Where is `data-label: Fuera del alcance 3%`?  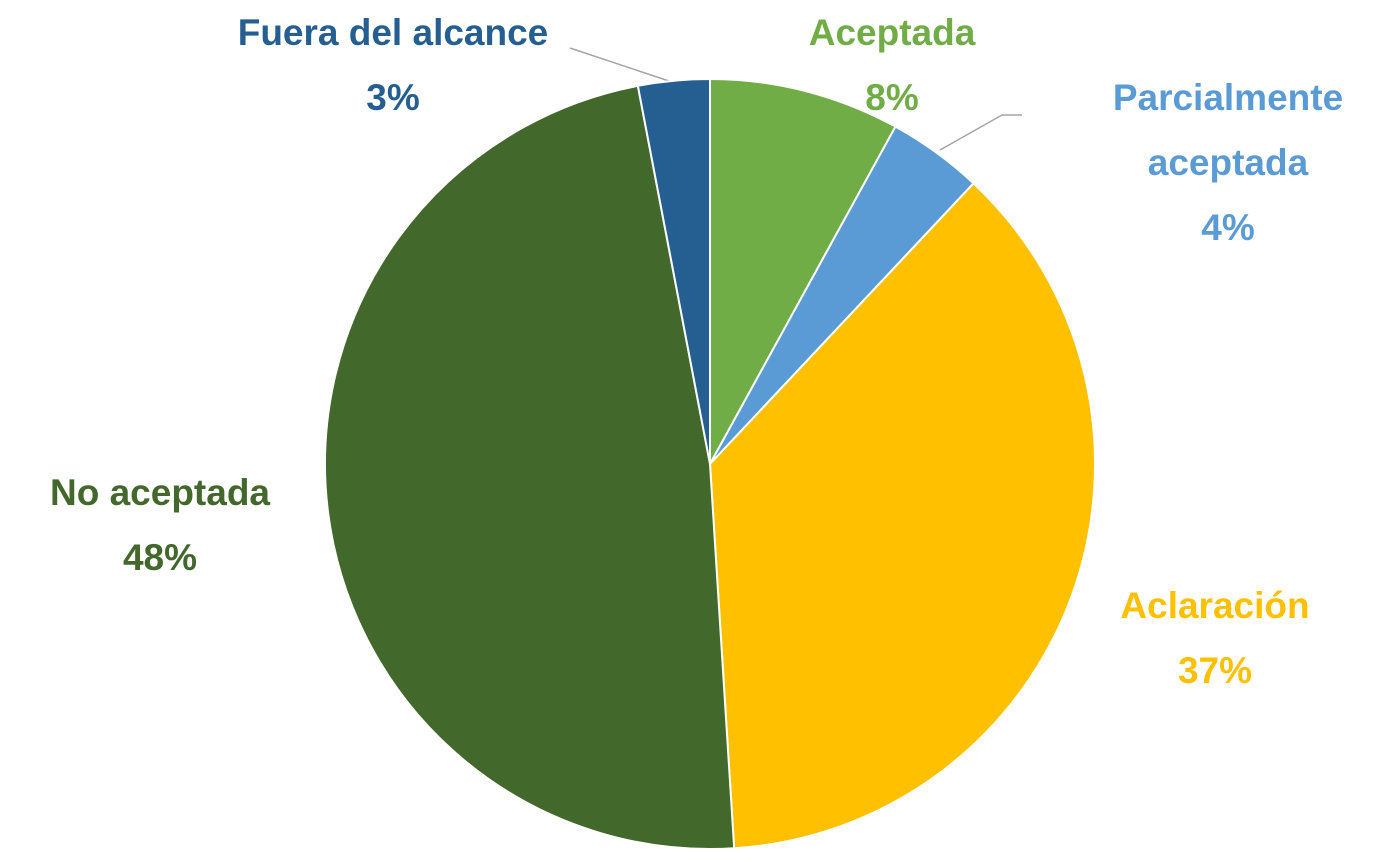
data-label: Fuera del alcance 3% is located at coordinates (393, 65).